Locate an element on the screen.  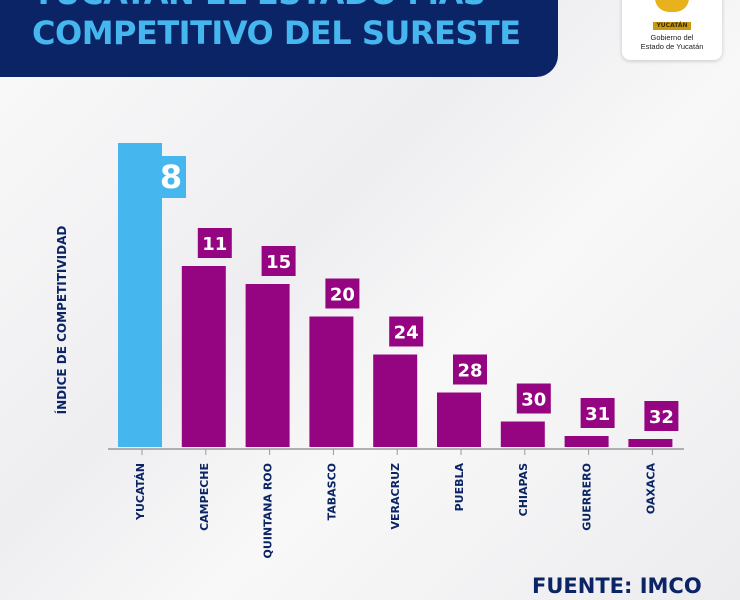
title-line-2: COMPETITIVO DEL SURESTE is located at coordinates (276, 33).